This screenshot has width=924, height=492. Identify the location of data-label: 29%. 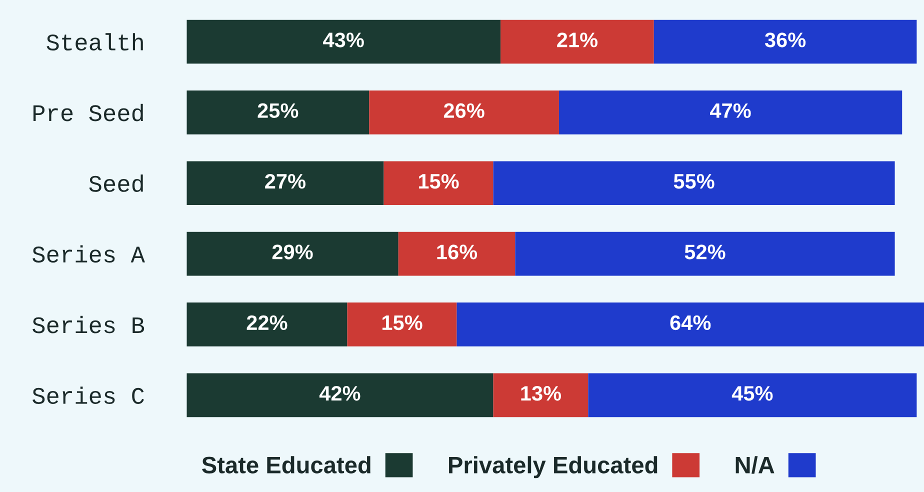
(292, 252).